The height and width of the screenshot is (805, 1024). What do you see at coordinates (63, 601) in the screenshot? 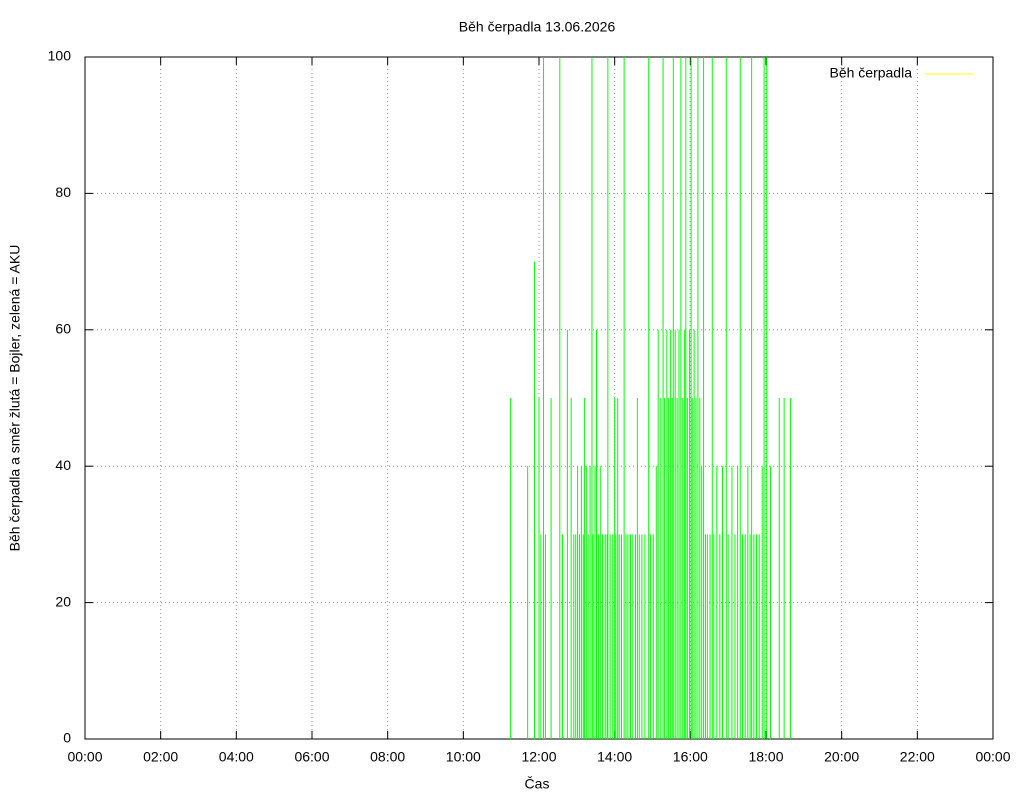
I see `y-tick-label: 20` at bounding box center [63, 601].